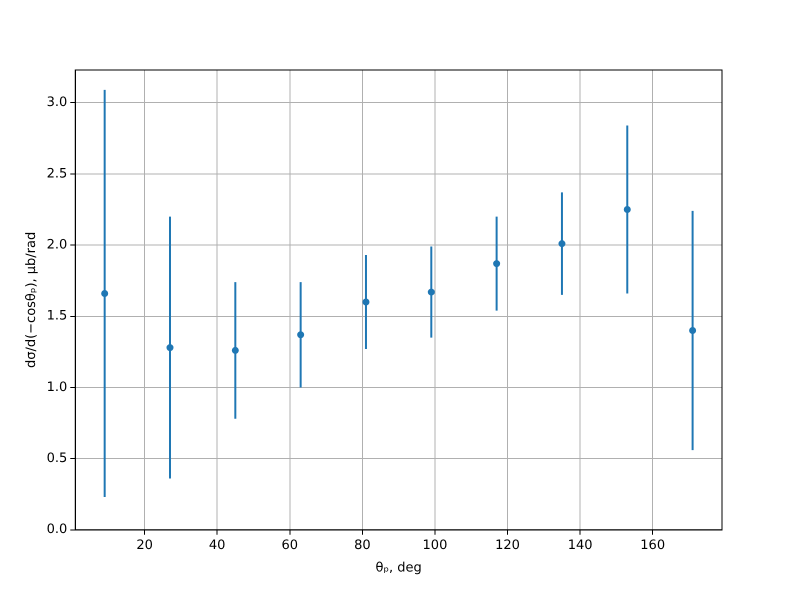  What do you see at coordinates (57, 102) in the screenshot?
I see `y-tick-label: 3.0` at bounding box center [57, 102].